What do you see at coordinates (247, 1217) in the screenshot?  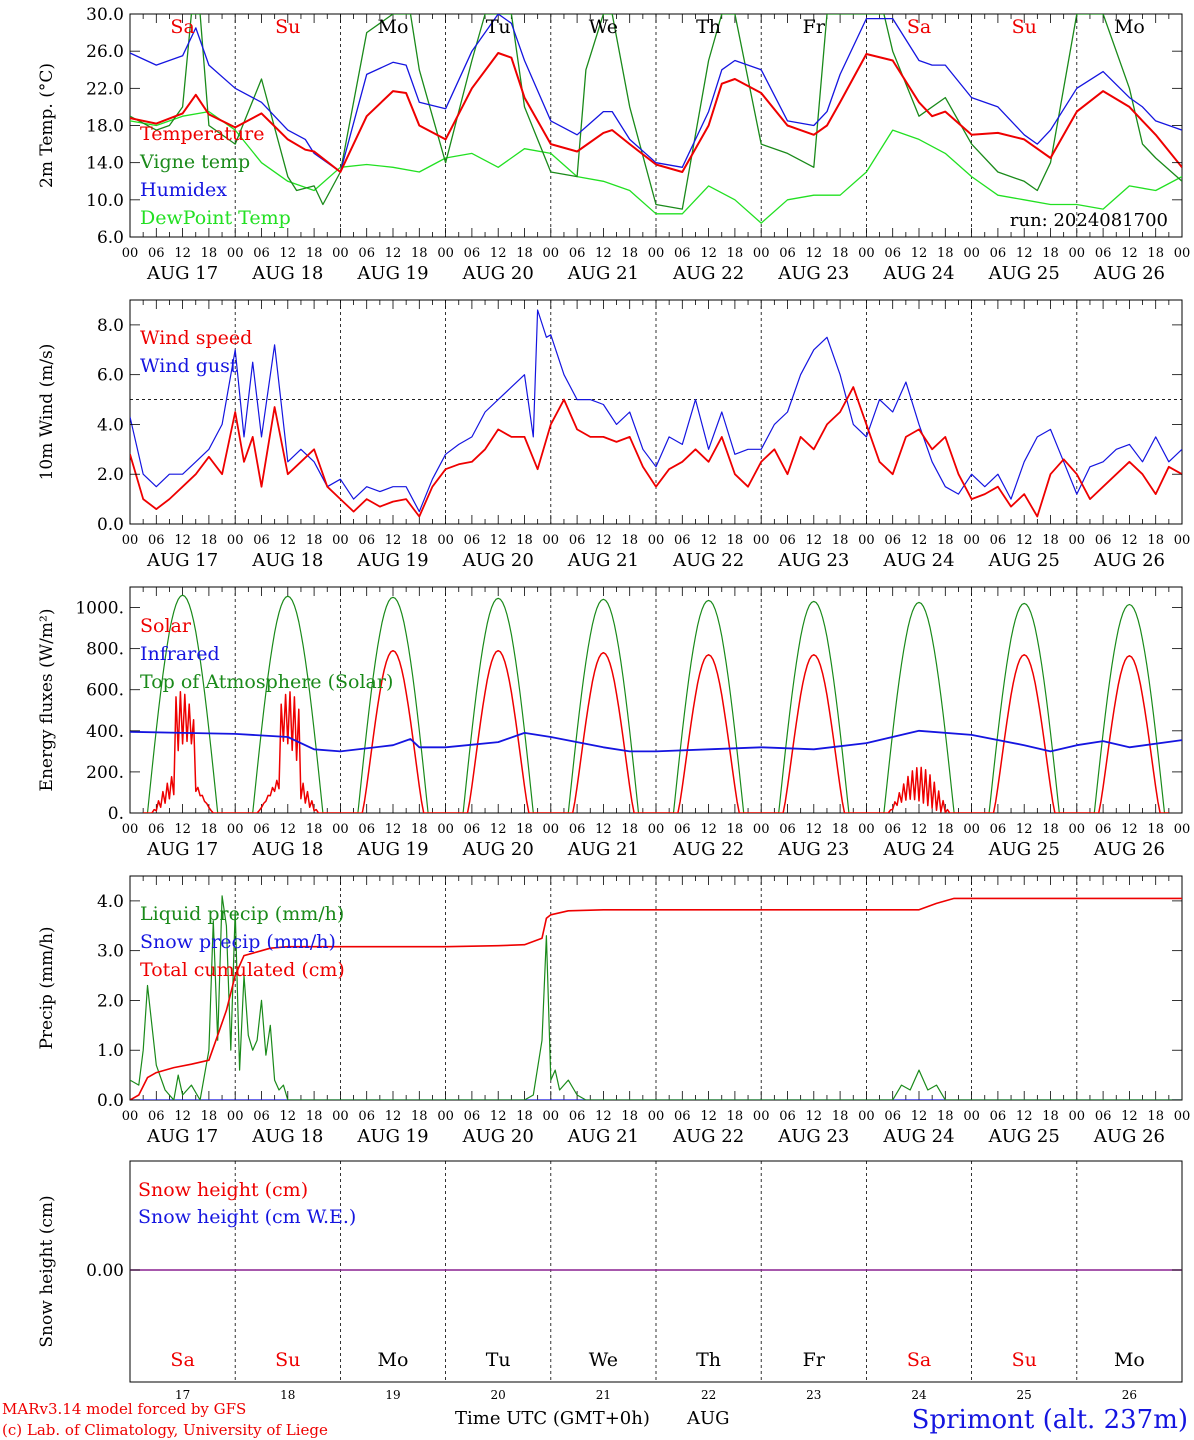 I see `legend-entry: Snow height (cm W.E.)` at bounding box center [247, 1217].